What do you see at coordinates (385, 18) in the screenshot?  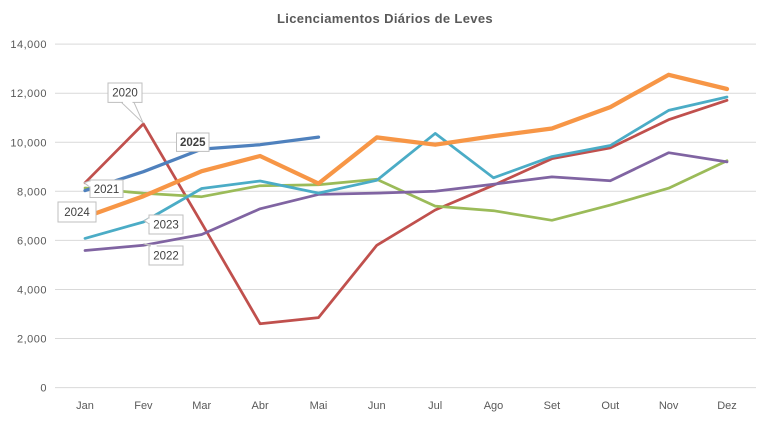 I see `svg-text:Licenciamentos Diários de Leve: Licenciamentos Diários de Leves` at bounding box center [385, 18].